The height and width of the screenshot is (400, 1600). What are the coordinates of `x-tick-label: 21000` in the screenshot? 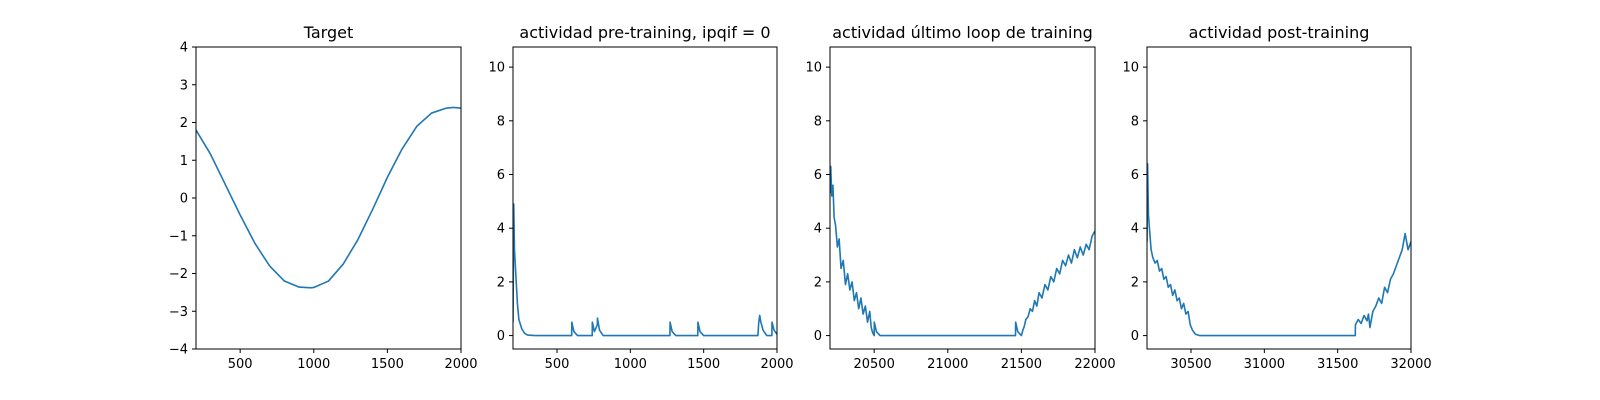 It's located at (947, 364).